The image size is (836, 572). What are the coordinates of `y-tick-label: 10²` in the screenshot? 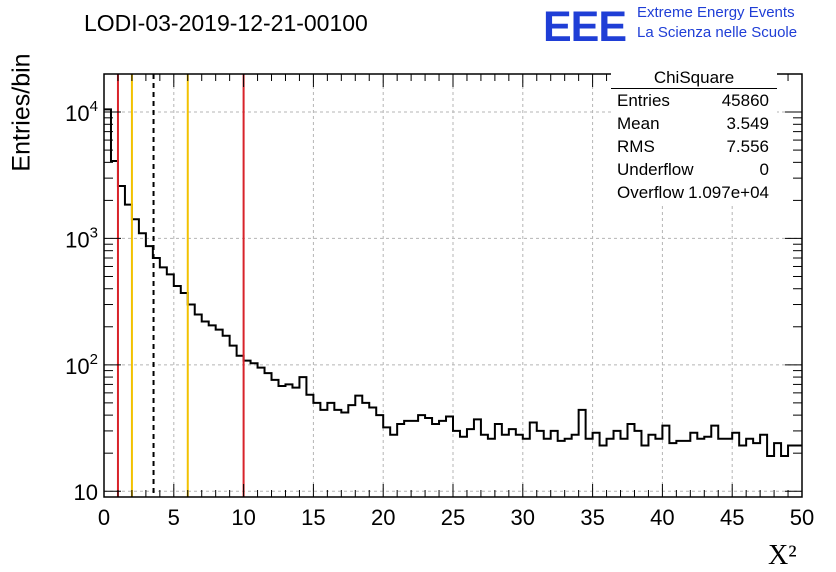 It's located at (81, 365).